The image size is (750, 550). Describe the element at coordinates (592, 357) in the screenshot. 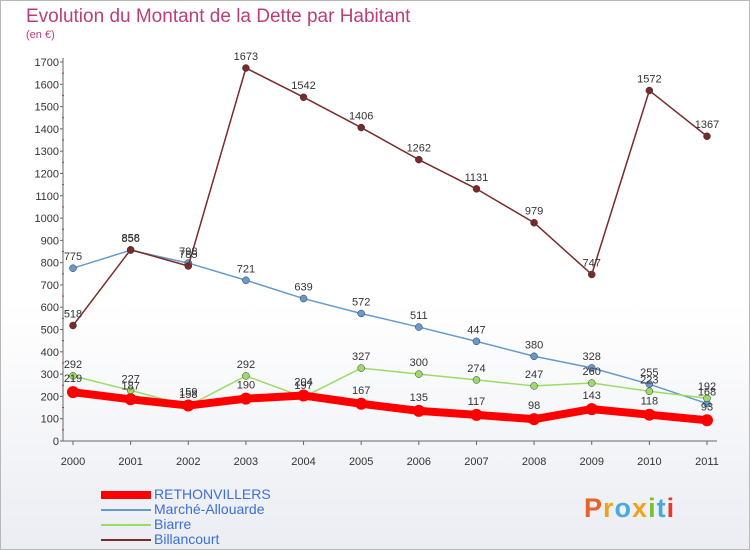

I see `data-label: 328` at that location.